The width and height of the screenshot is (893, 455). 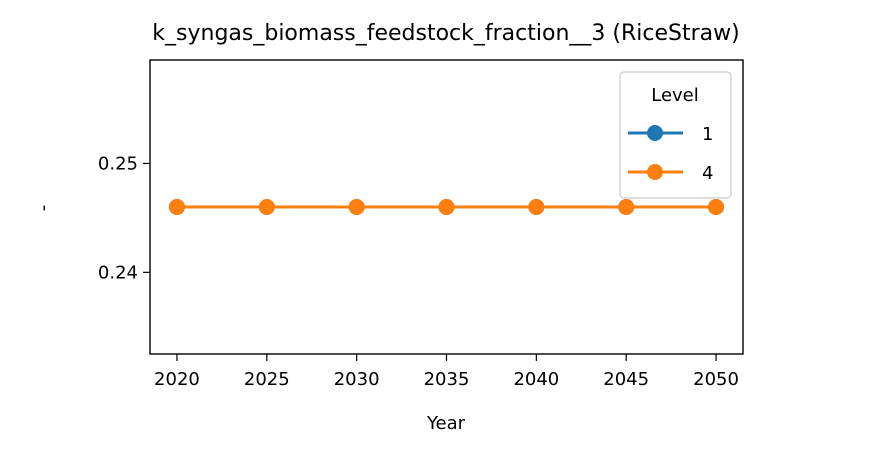 I want to click on x-axis-label: Year, so click(x=446, y=423).